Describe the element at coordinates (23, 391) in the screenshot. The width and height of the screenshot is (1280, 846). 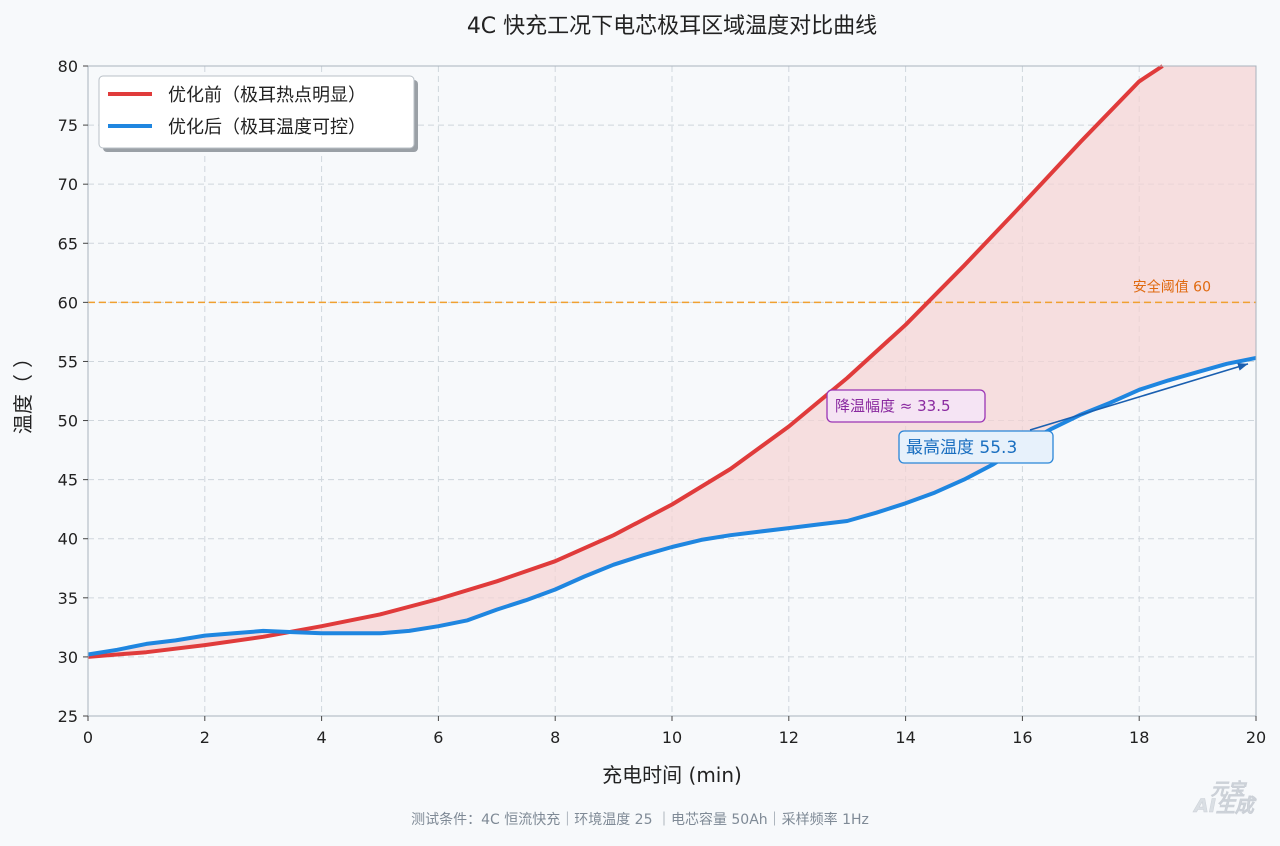
I see `y-axis-label: 温度（ ）` at that location.